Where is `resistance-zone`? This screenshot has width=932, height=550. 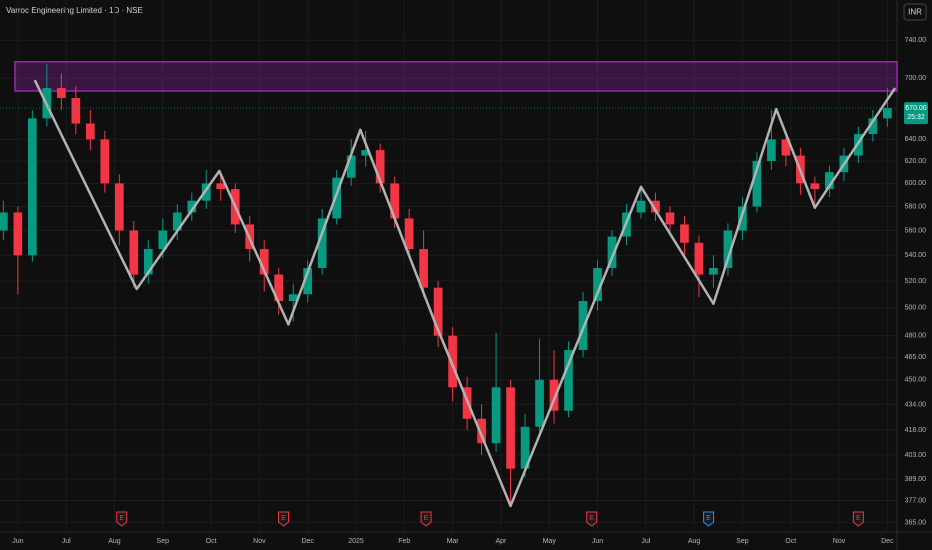
resistance-zone is located at coordinates (456, 76).